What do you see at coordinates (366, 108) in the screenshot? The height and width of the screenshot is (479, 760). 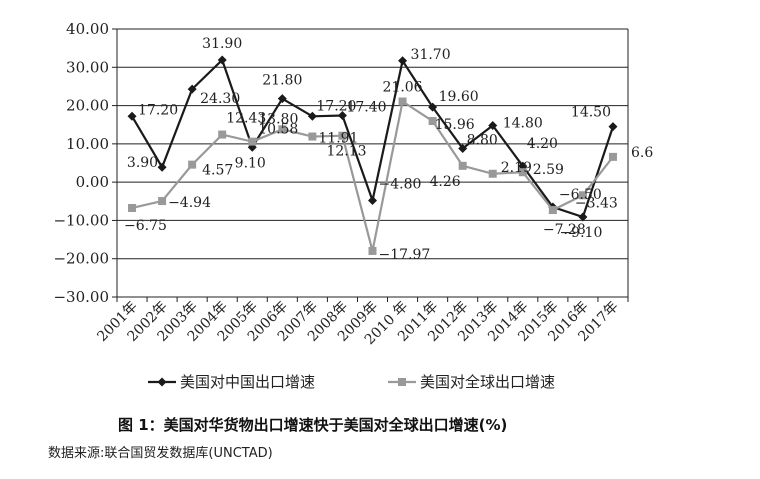 I see `data-label: 17.40` at bounding box center [366, 108].